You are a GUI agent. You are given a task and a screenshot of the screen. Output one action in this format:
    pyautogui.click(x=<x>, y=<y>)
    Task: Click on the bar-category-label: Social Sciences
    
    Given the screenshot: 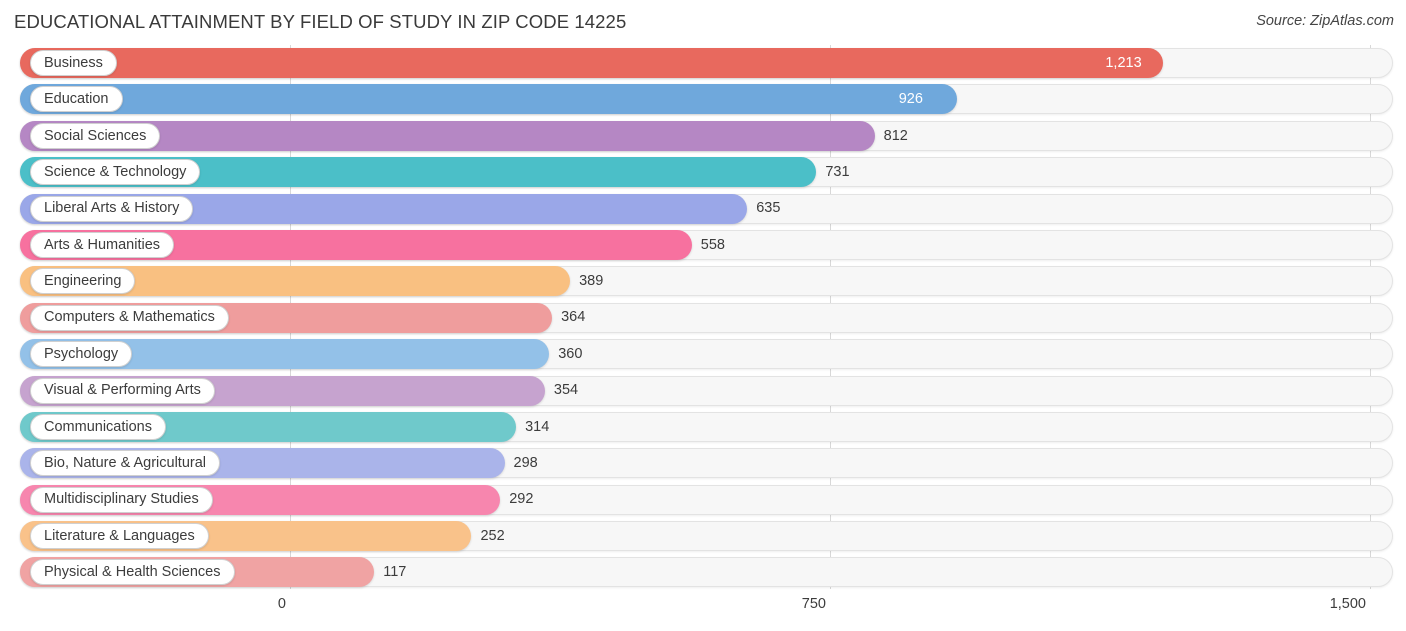 What is the action you would take?
    pyautogui.click(x=95, y=135)
    